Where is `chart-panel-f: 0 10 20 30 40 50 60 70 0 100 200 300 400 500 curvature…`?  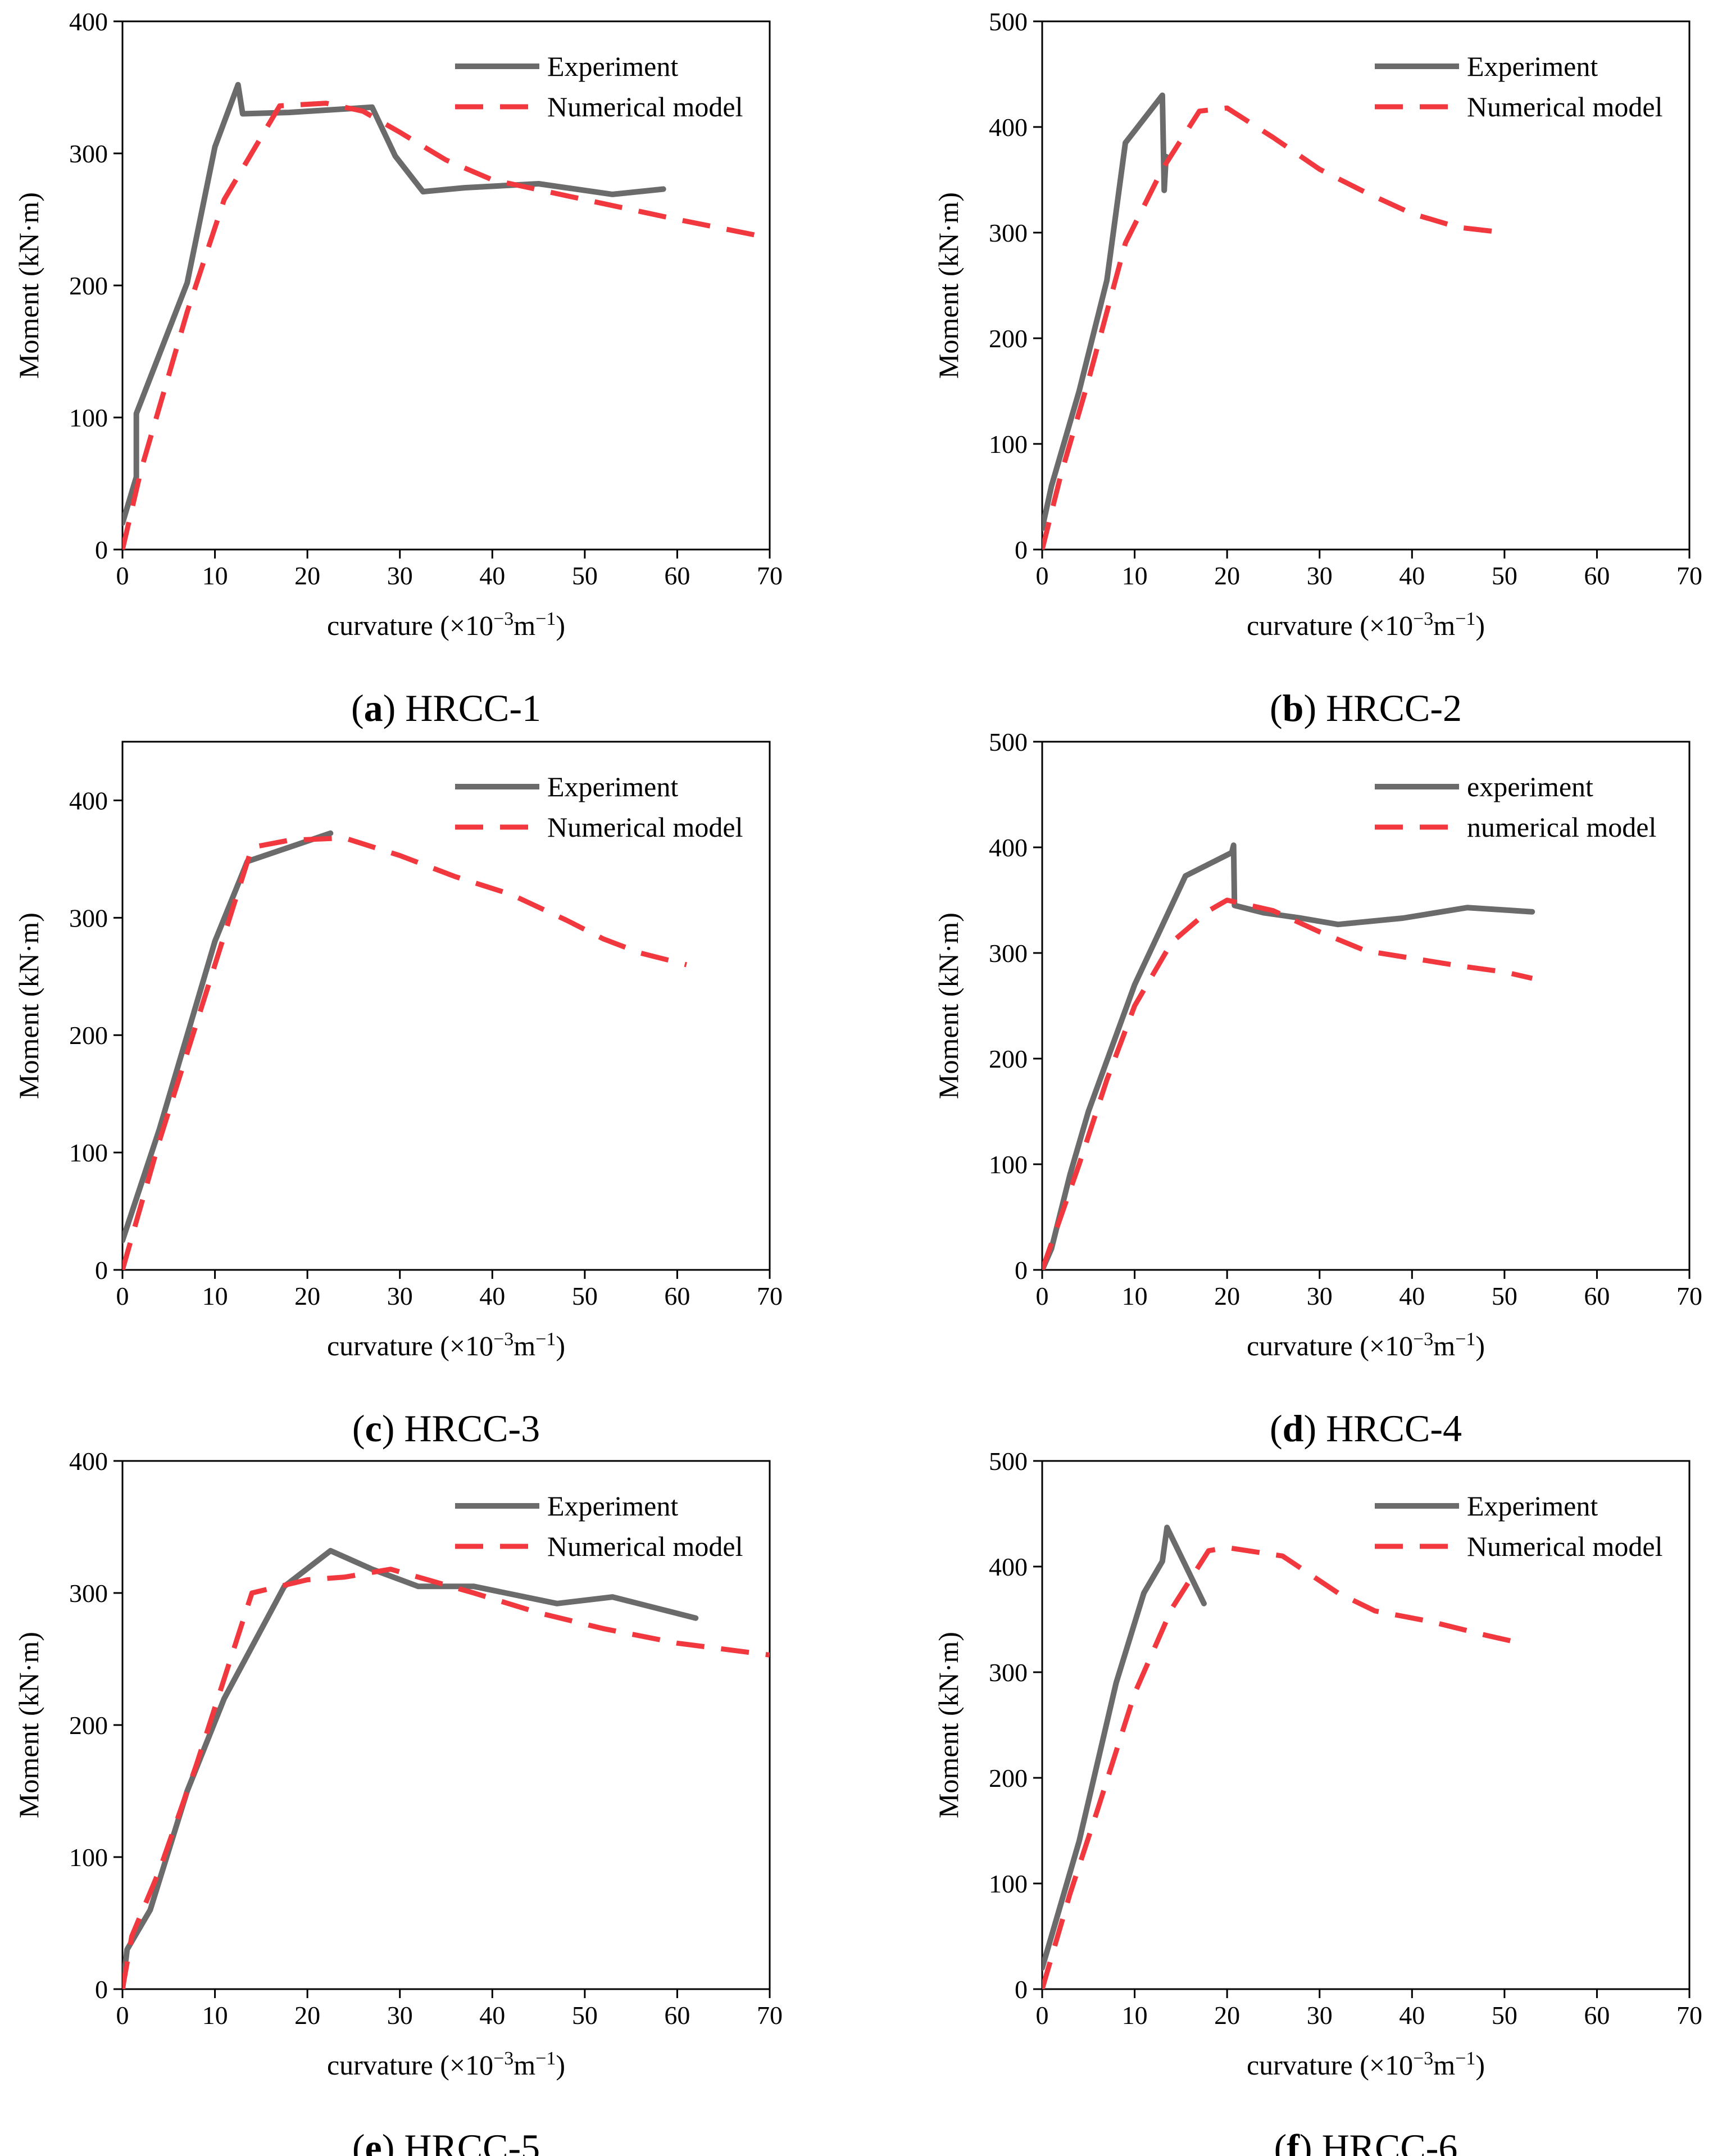 chart-panel-f: 0 10 20 30 40 50 60 70 0 100 200 300 400 500 curvature… is located at coordinates (1317, 1801).